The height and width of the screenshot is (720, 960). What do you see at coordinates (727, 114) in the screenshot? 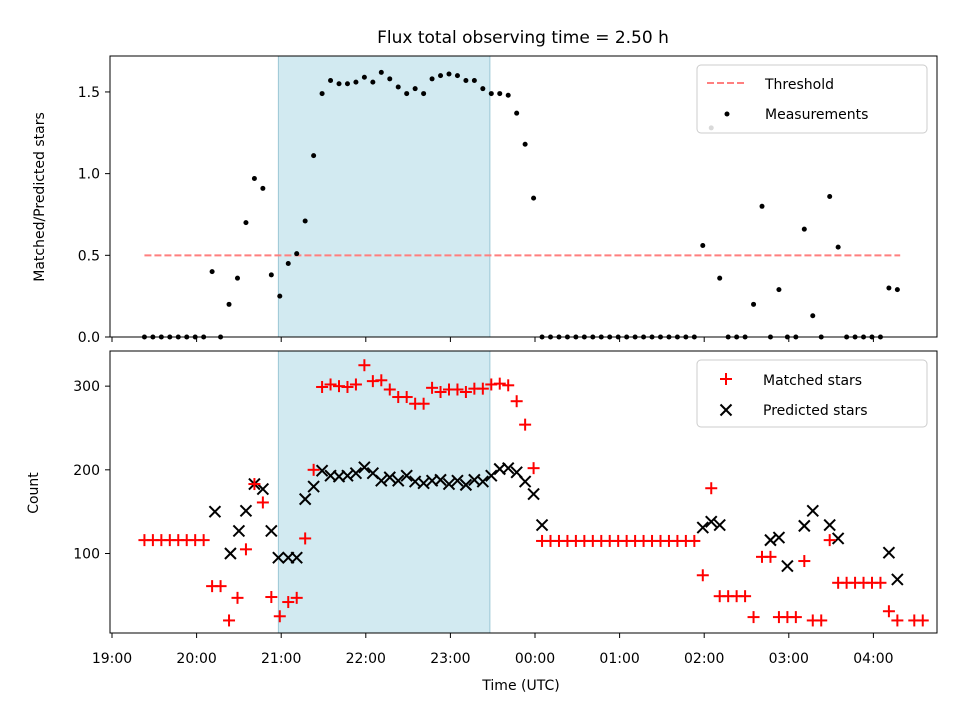
I see `legend-measurements-swatch` at bounding box center [727, 114].